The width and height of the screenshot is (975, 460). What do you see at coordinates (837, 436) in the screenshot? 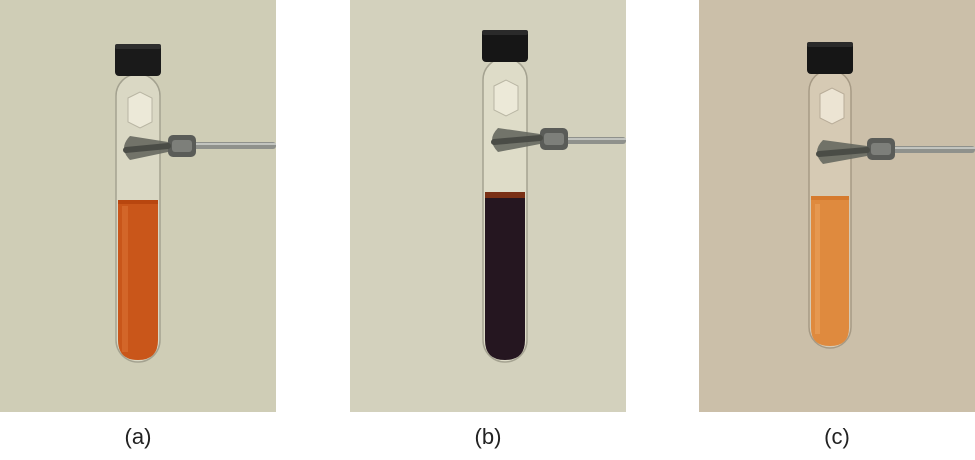
I see `caption-c: (c)` at bounding box center [837, 436].